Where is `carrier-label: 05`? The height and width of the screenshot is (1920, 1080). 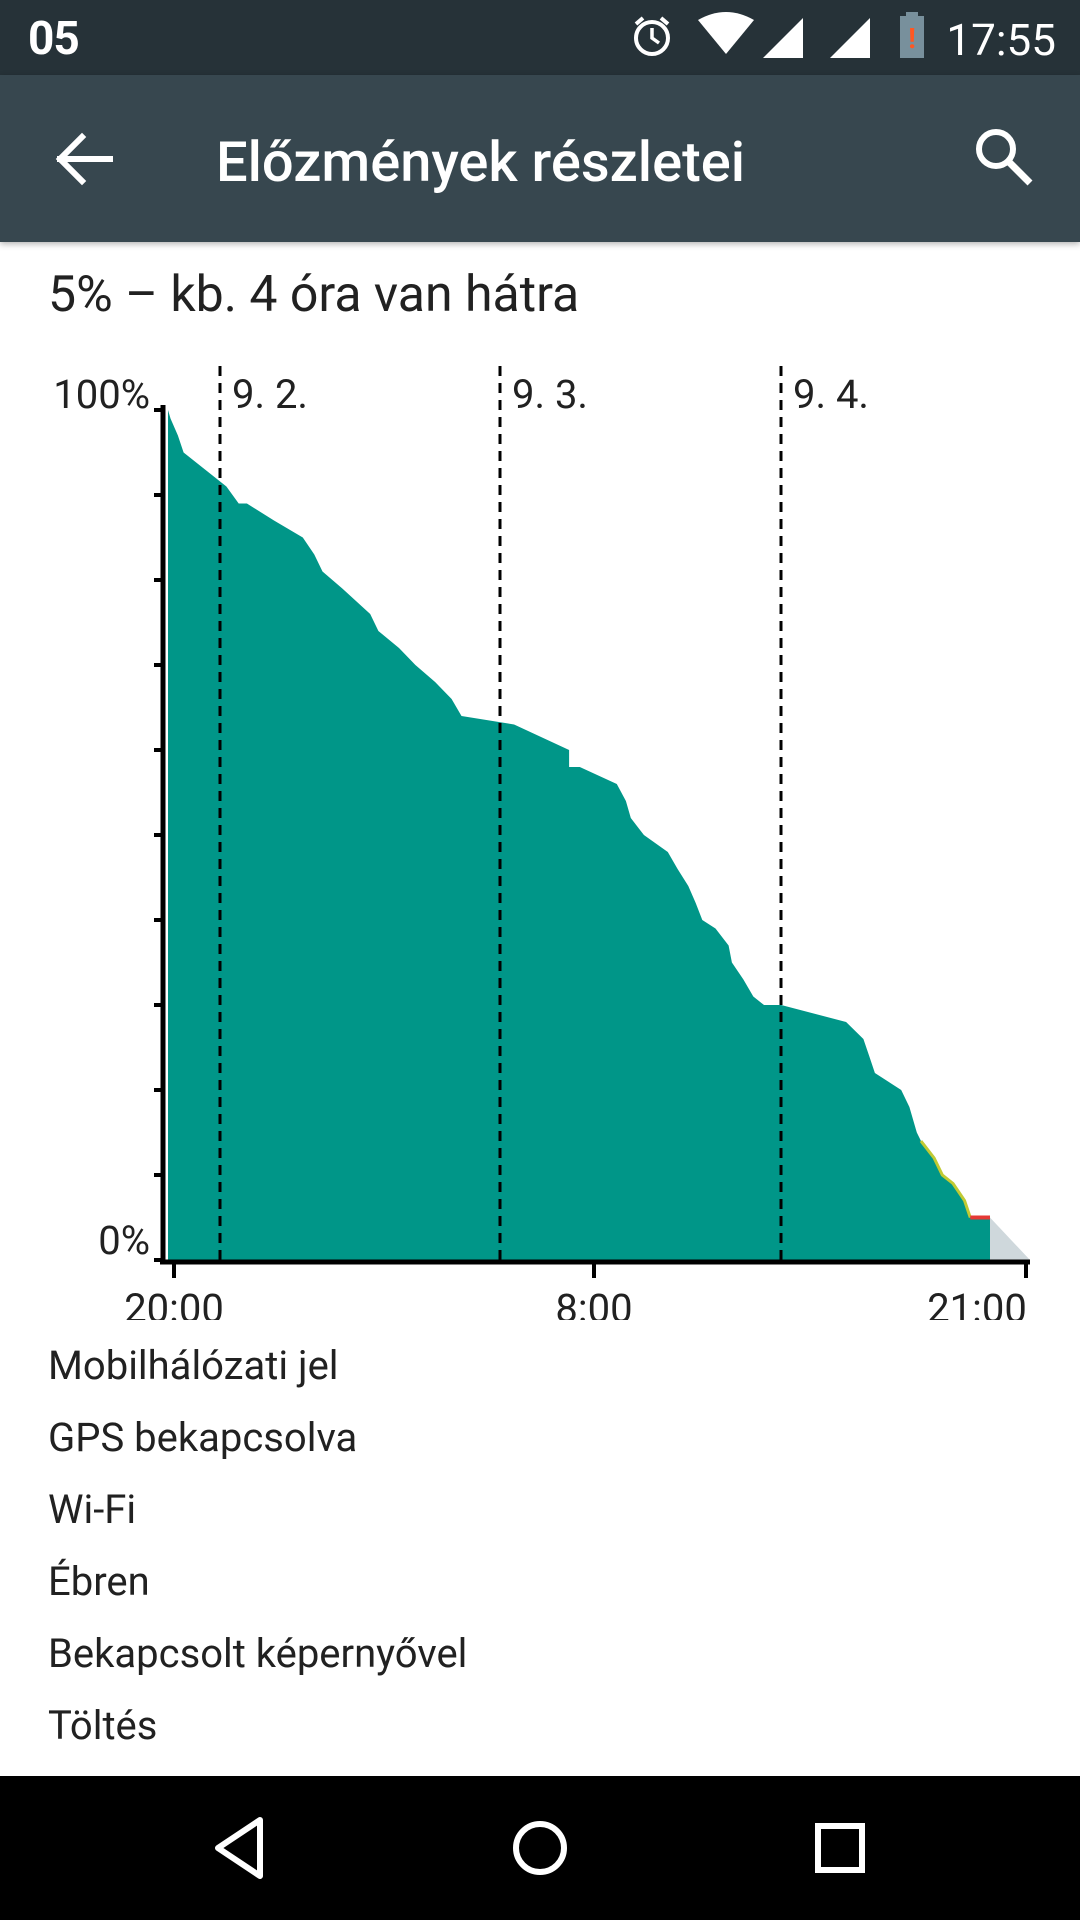
carrier-label: 05 is located at coordinates (54, 39).